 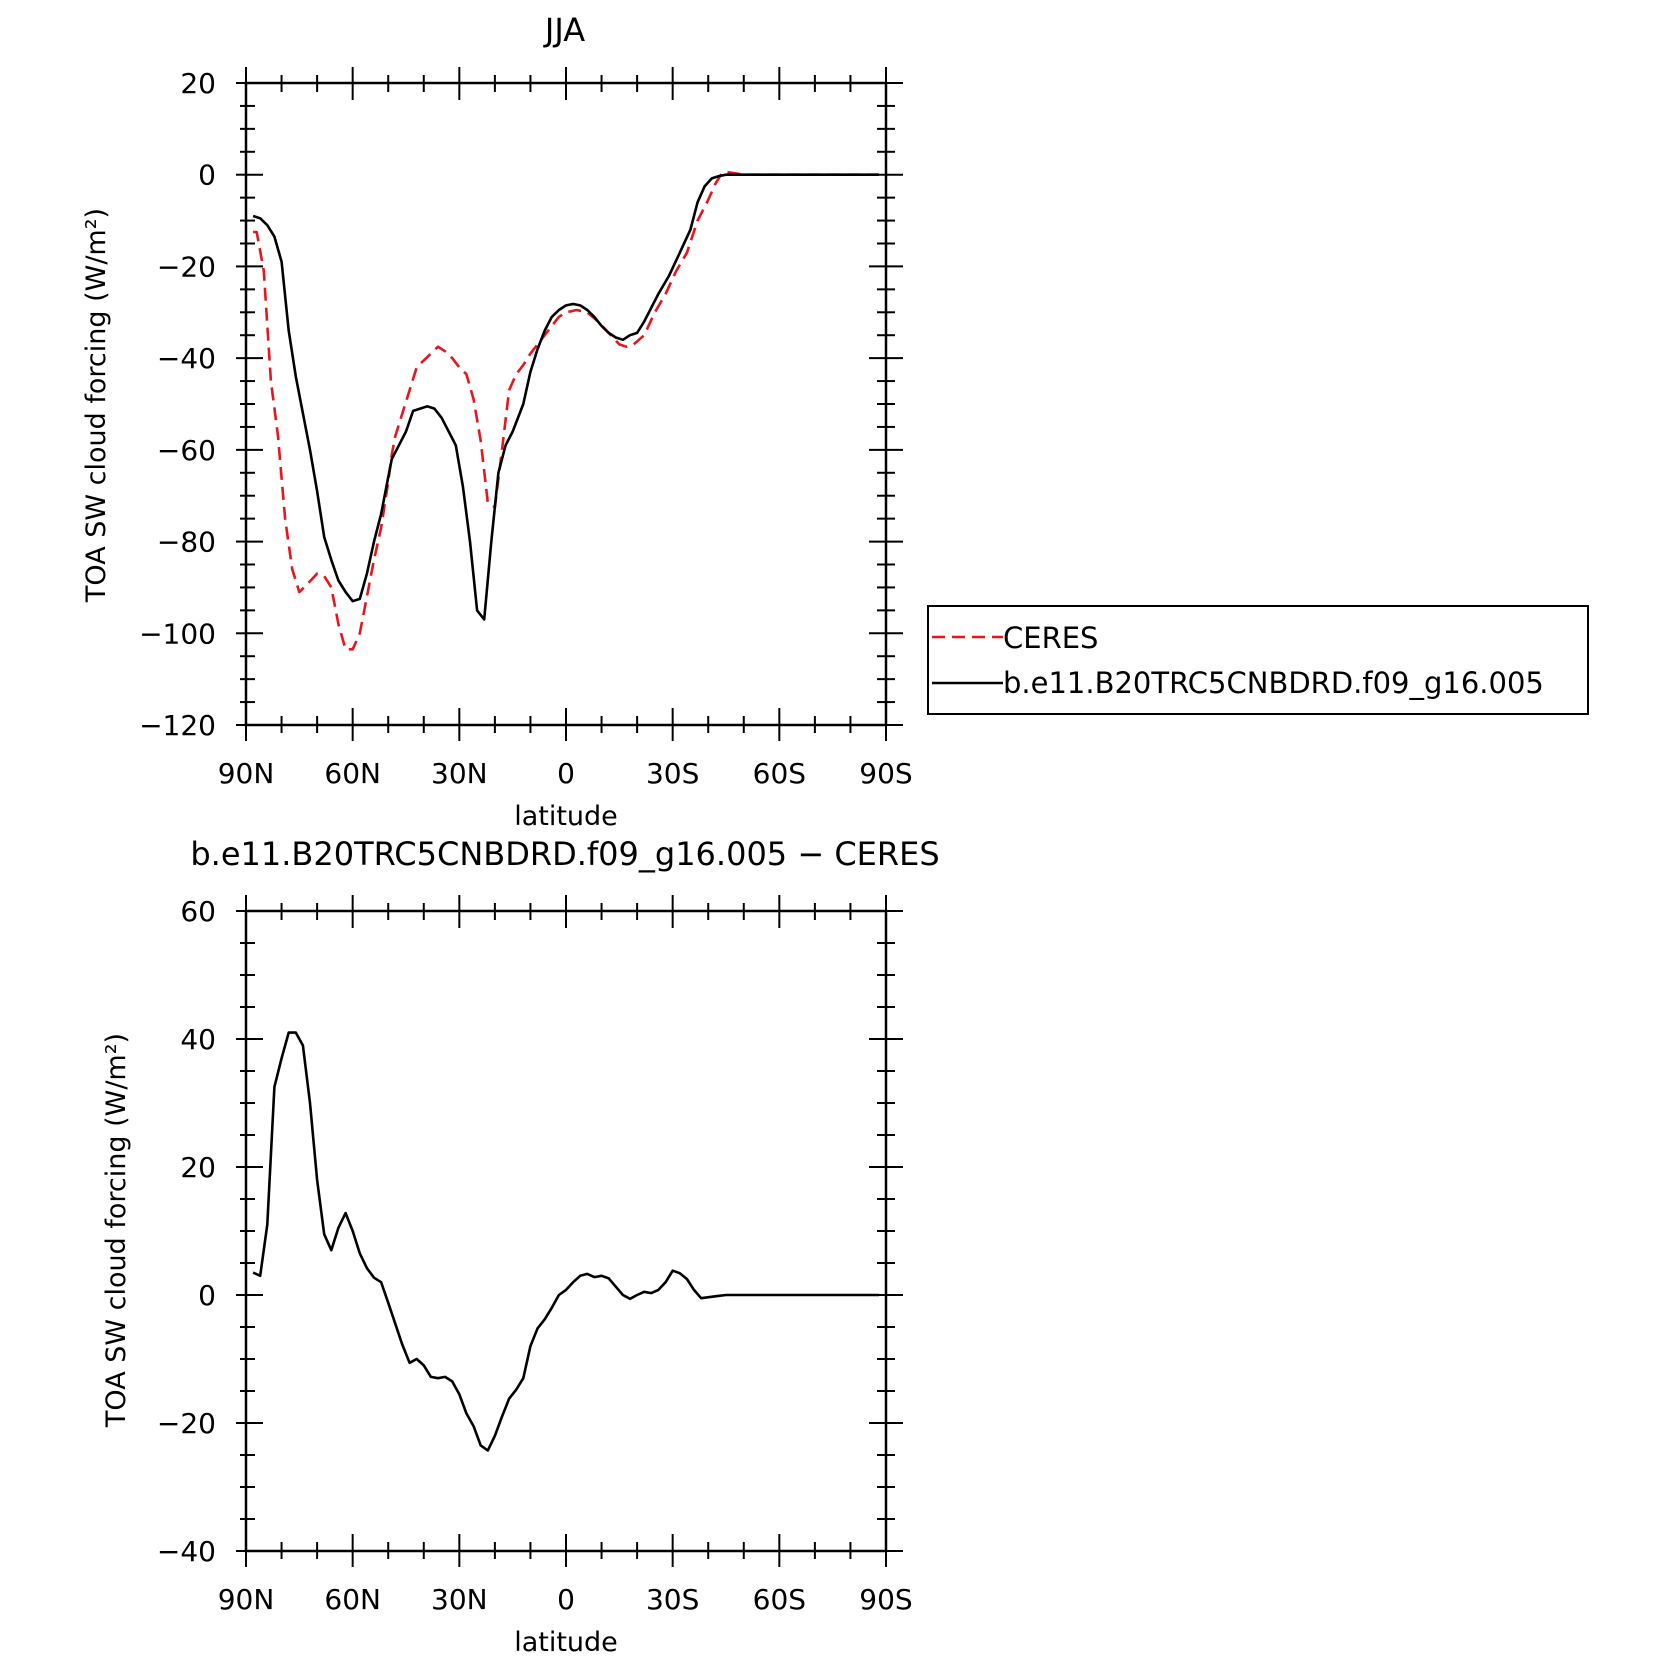 I want to click on legend: CERES b.e11.B20TRC5CNBDRD.f09_g16.005, so click(x=1258, y=660).